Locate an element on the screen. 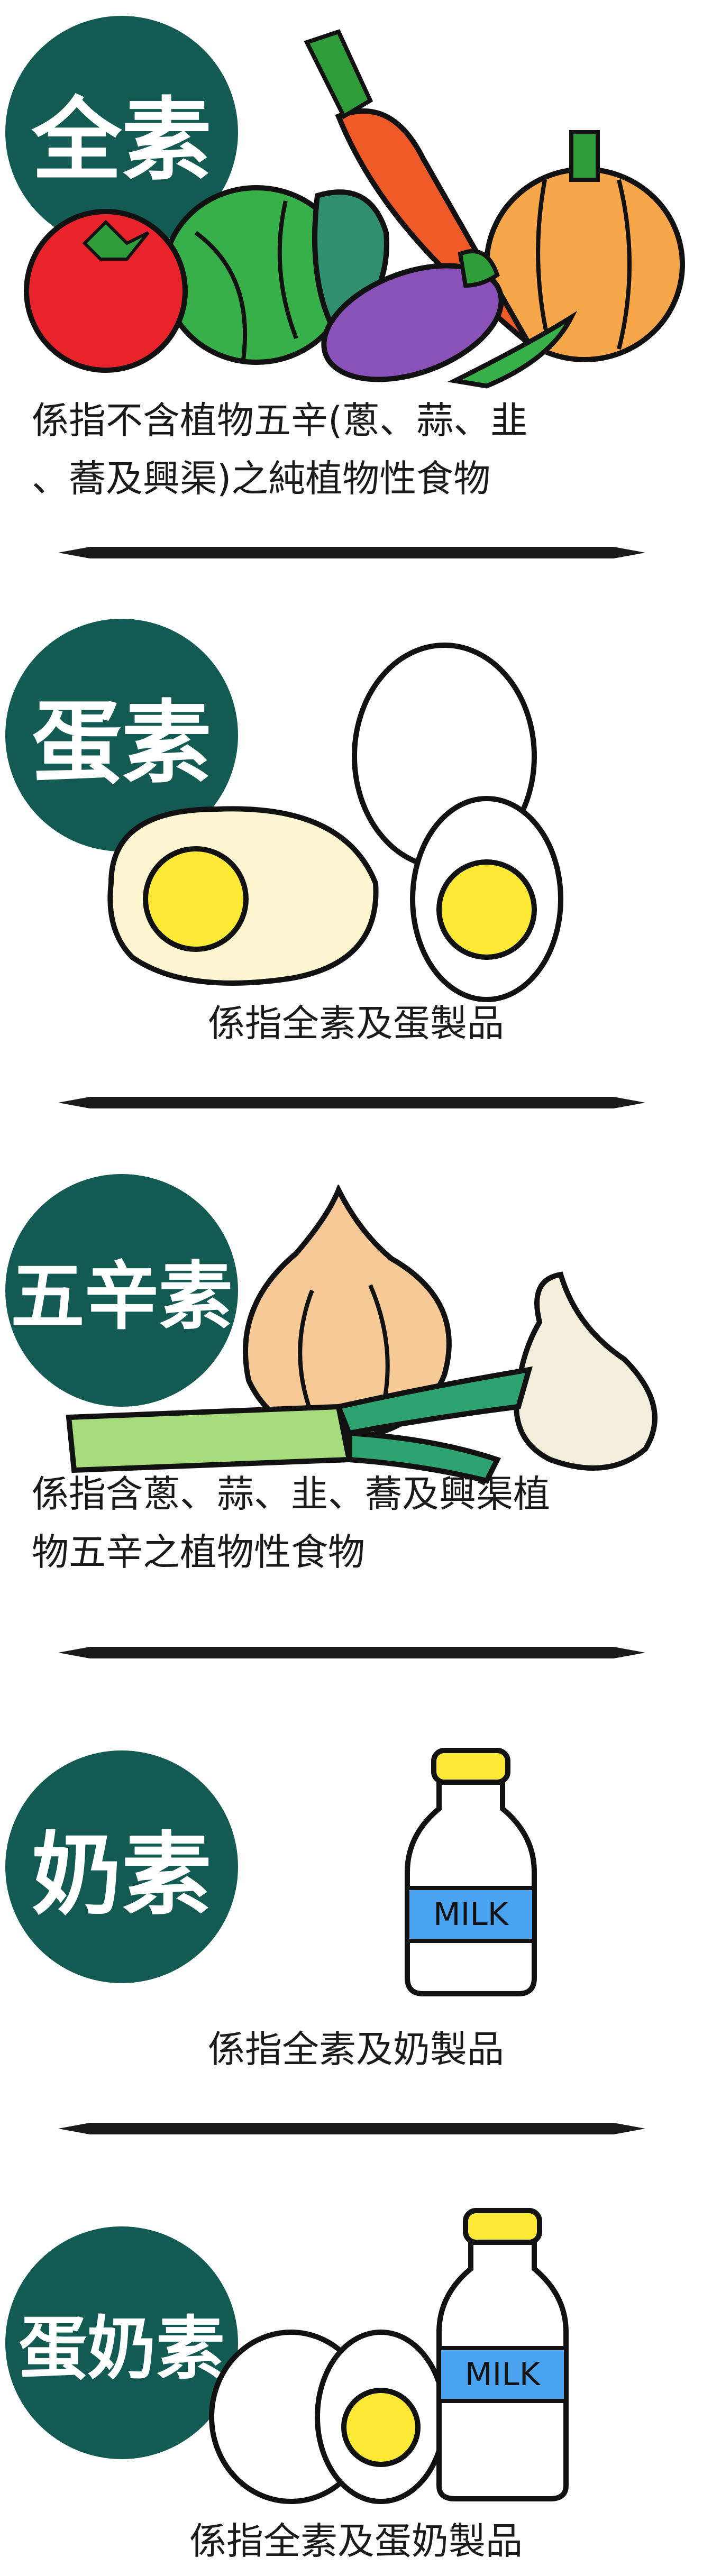 Image resolution: width=712 pixels, height=2576 pixels. description-line: 係指全素及蛋製品 is located at coordinates (356, 1024).